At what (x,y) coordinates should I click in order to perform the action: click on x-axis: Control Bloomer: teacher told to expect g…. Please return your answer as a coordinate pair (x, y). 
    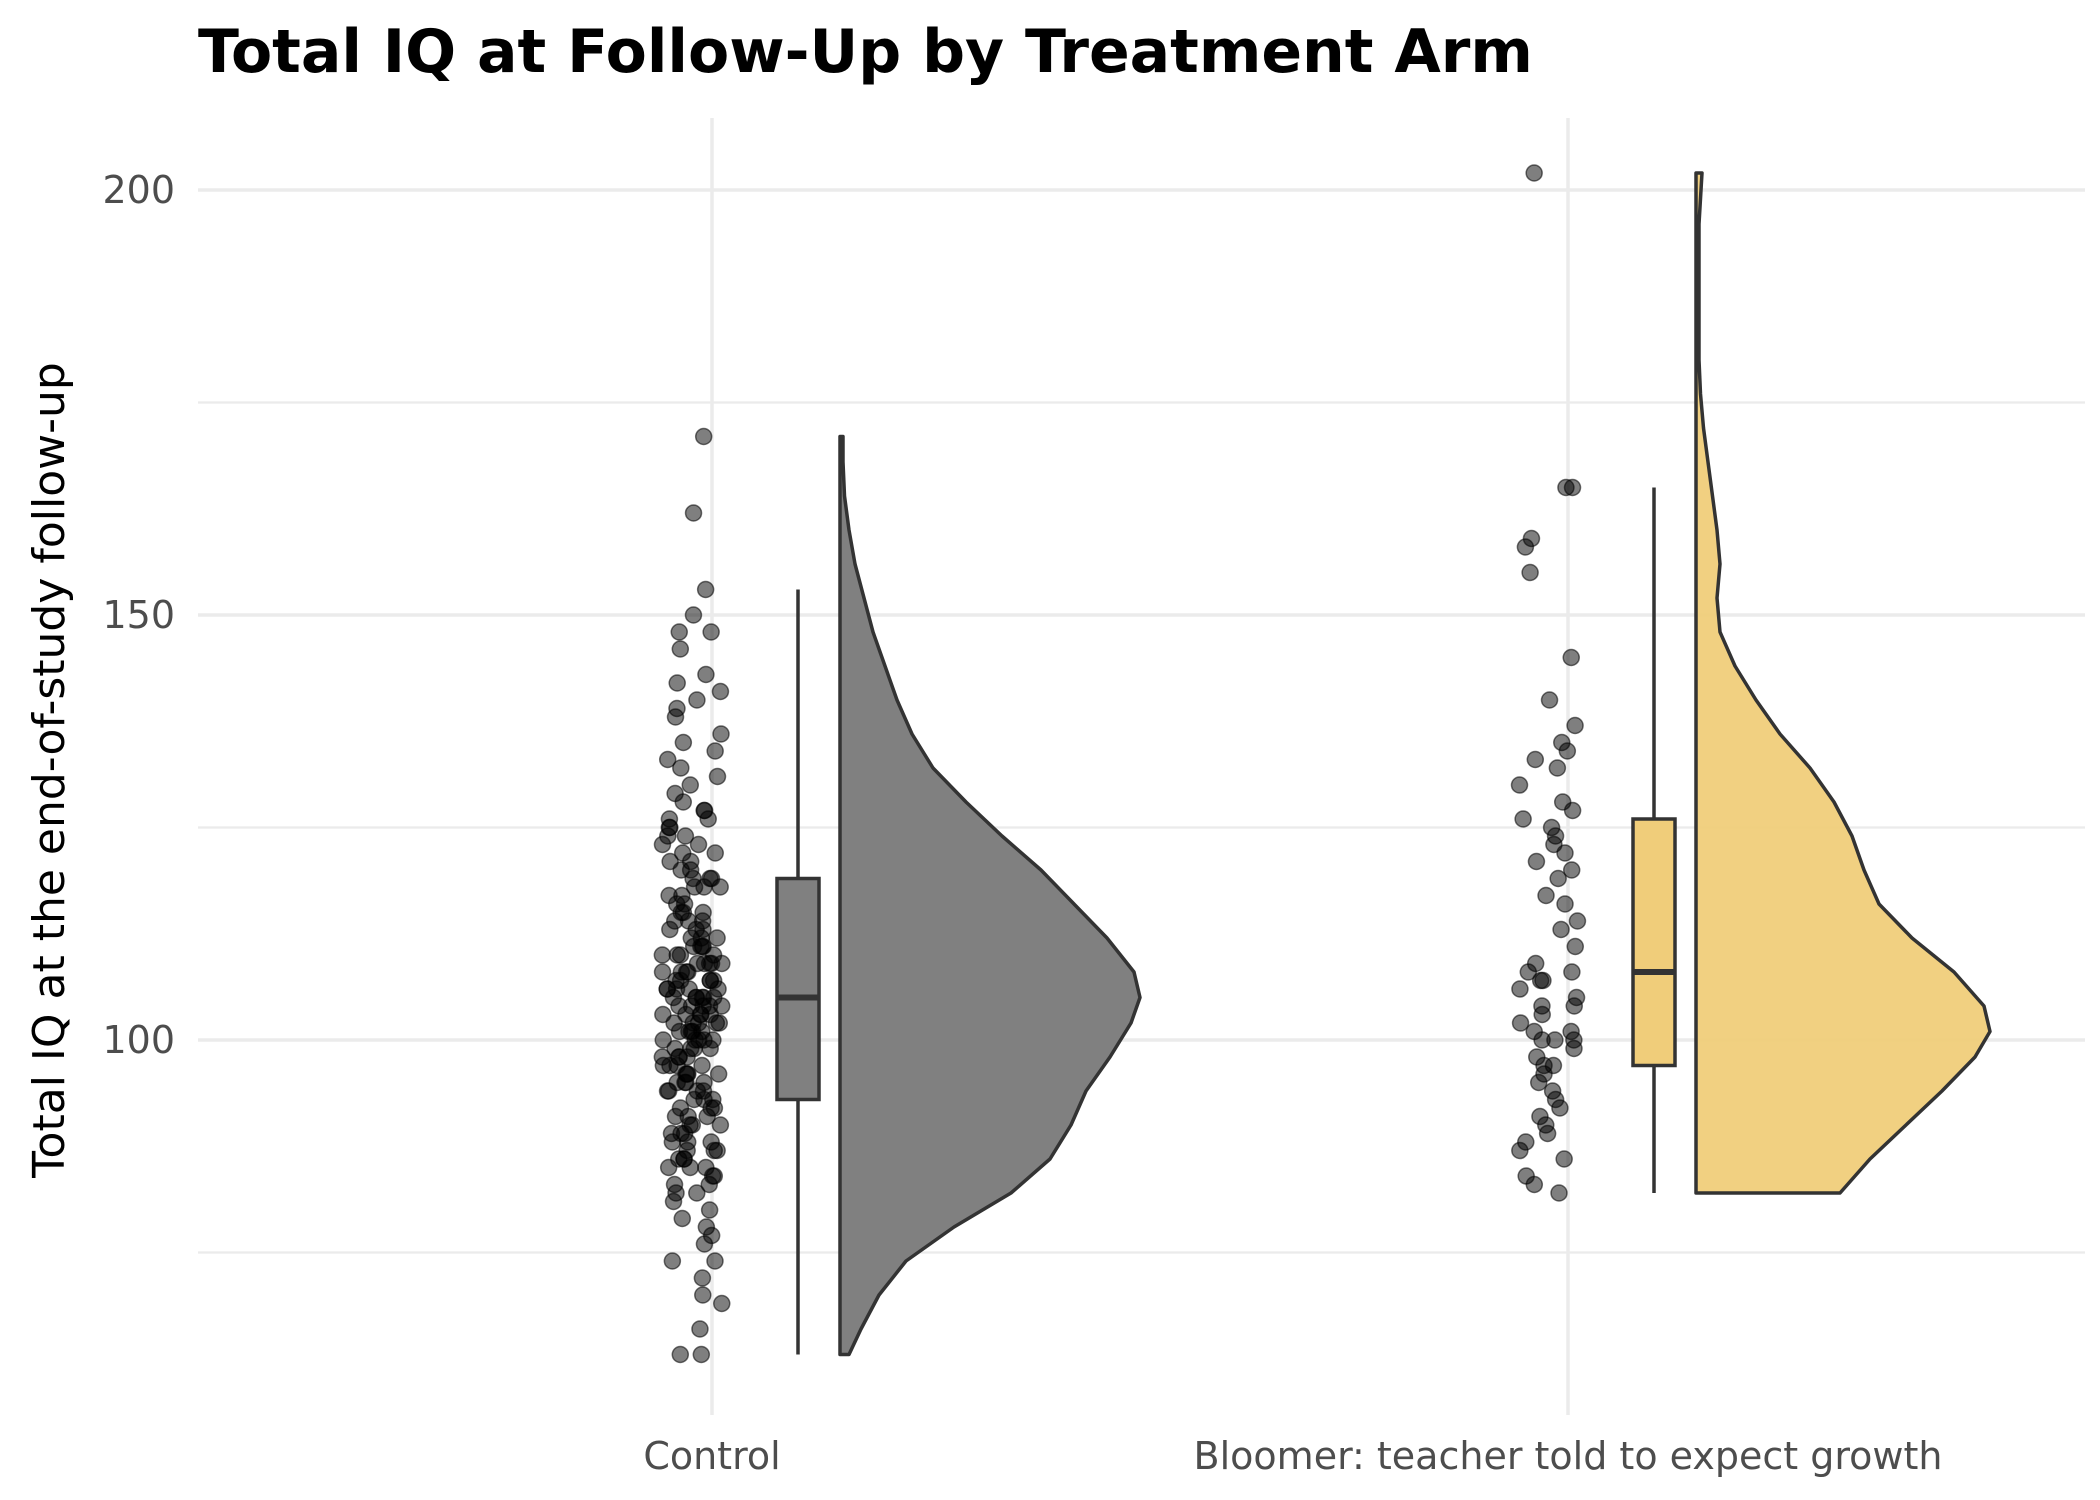
    Looking at the image, I should click on (1292, 1456).